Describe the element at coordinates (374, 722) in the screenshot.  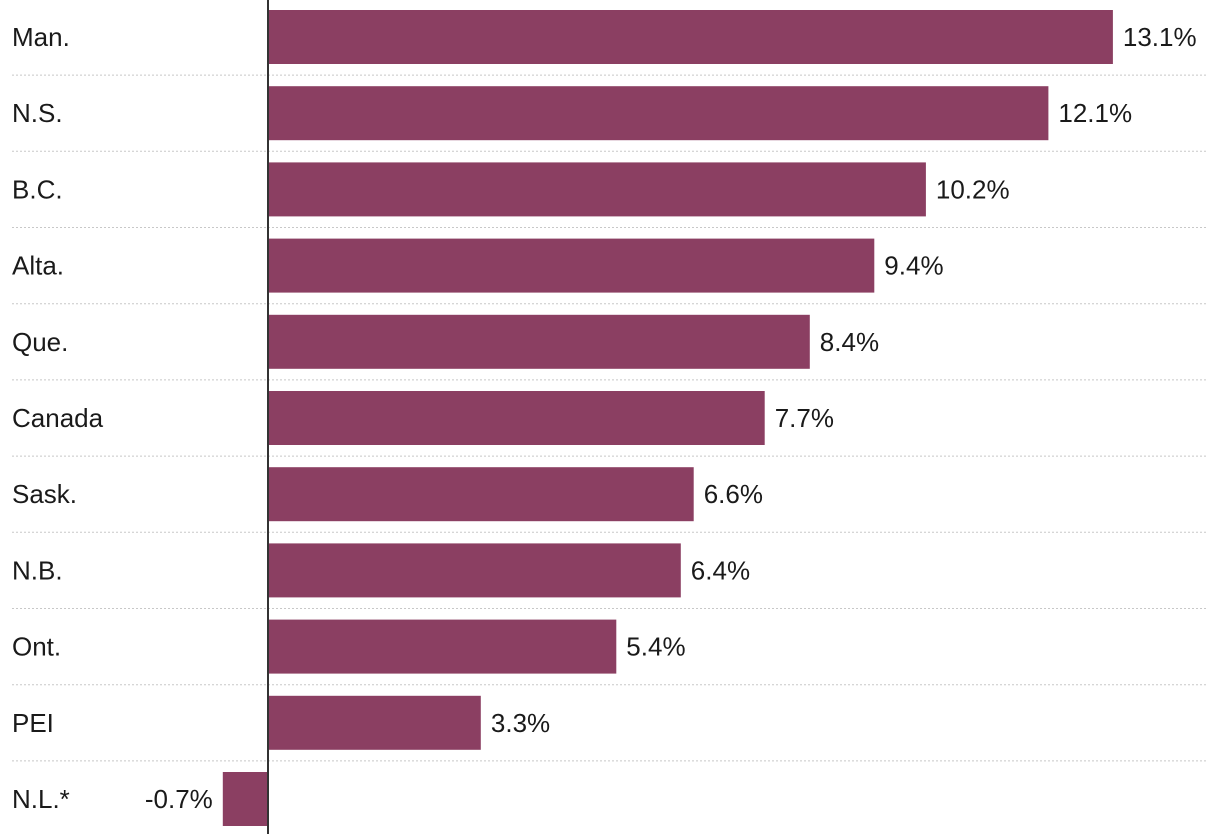
I see `bar-pei` at that location.